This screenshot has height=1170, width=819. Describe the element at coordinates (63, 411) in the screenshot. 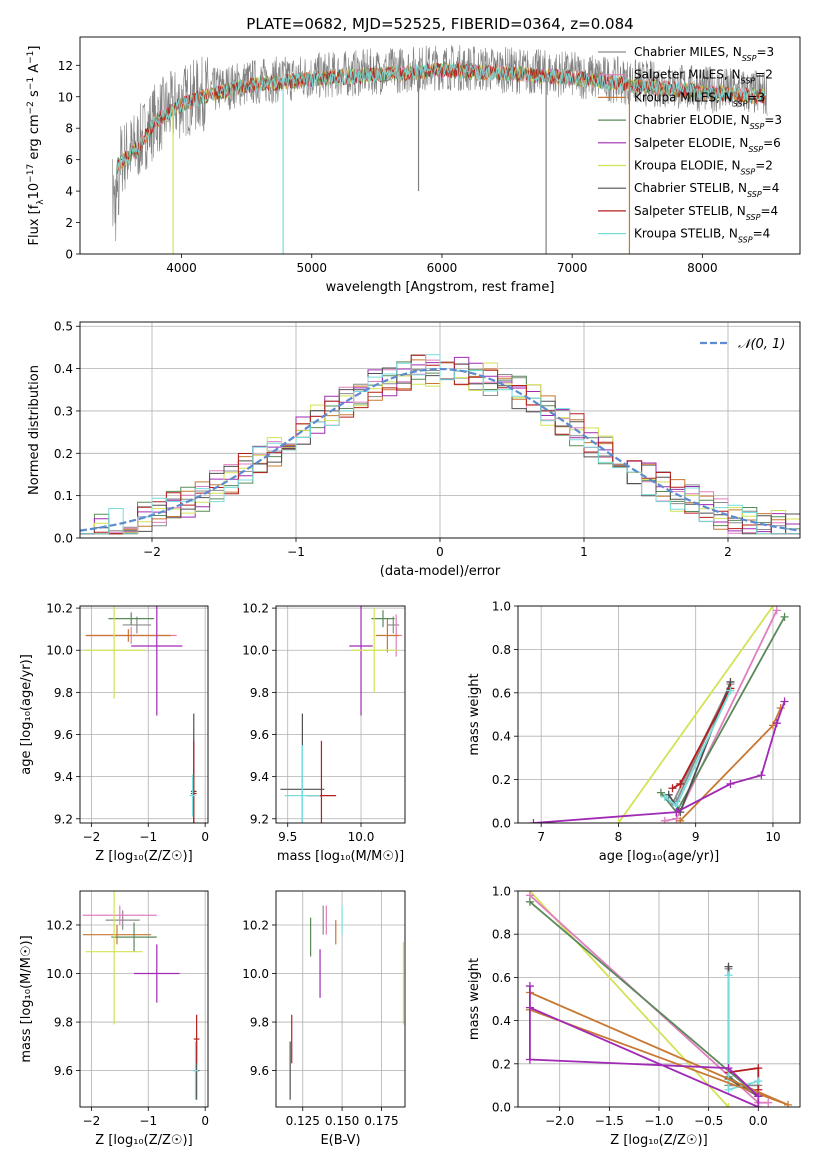

I see `y-tick-label: 0.3` at that location.